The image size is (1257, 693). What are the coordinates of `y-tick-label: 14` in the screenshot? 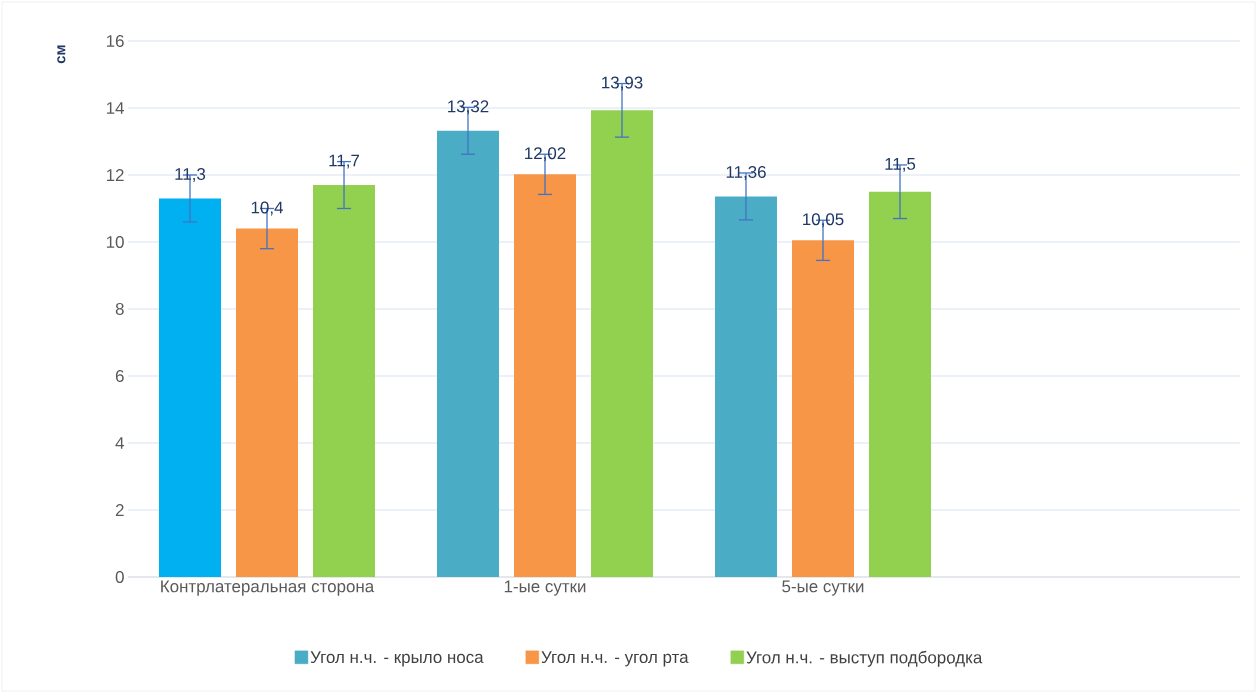 It's located at (115, 108).